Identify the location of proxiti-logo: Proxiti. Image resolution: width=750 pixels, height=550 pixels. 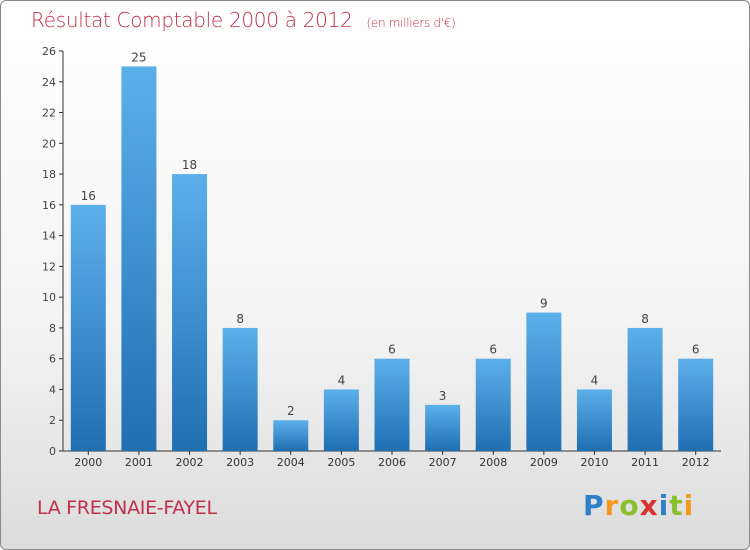
(638, 505).